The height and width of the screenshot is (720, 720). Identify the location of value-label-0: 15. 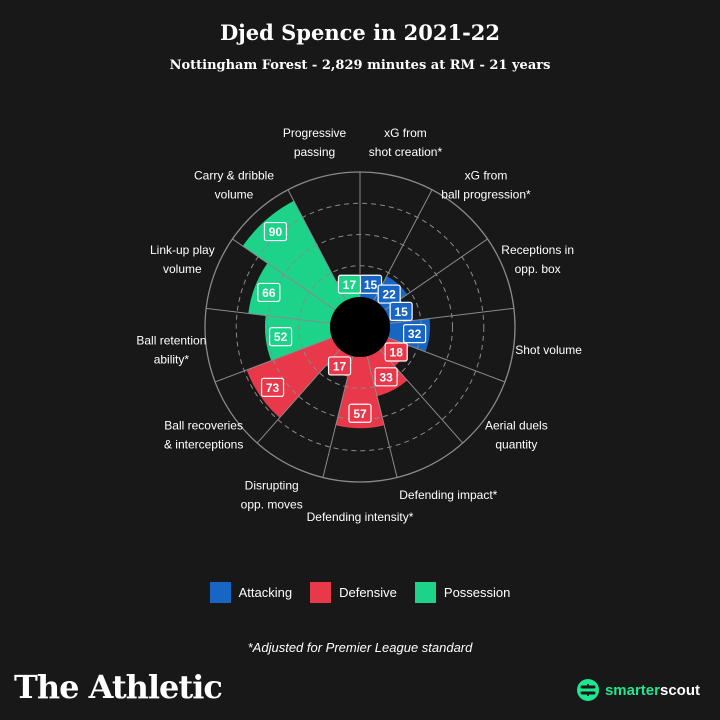
(371, 285).